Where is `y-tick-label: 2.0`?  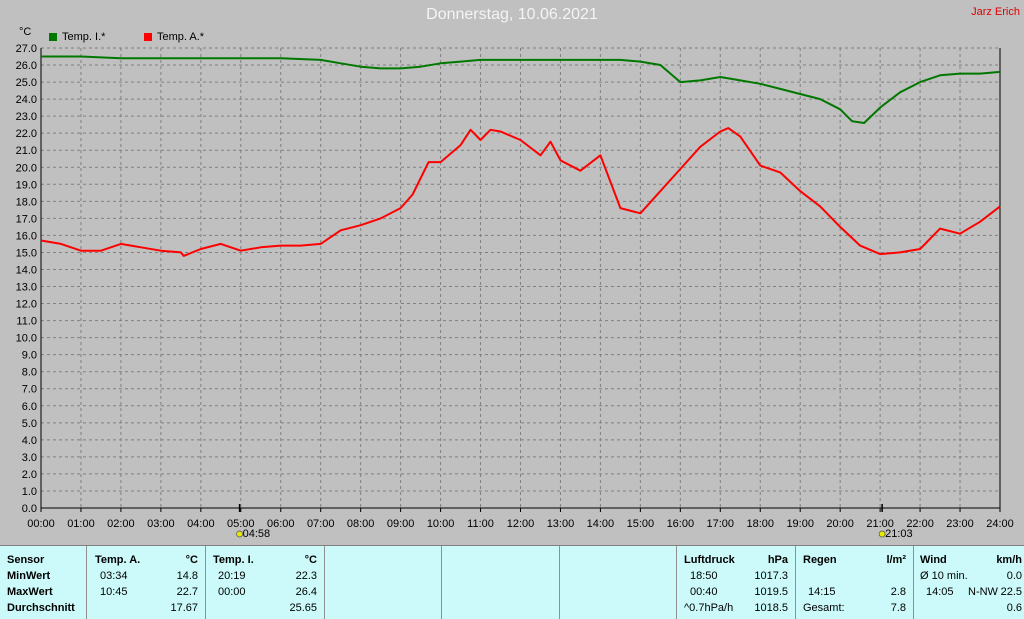
y-tick-label: 2.0 is located at coordinates (29, 475).